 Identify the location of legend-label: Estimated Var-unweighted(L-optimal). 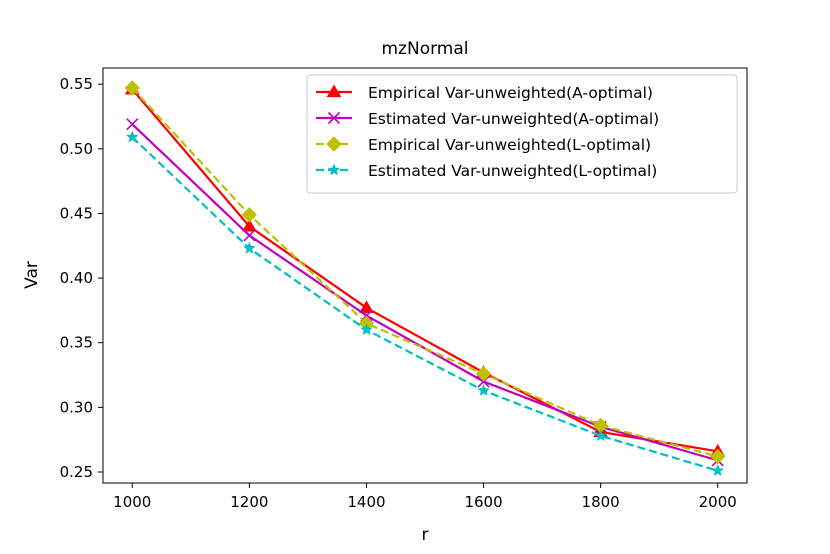
(512, 171).